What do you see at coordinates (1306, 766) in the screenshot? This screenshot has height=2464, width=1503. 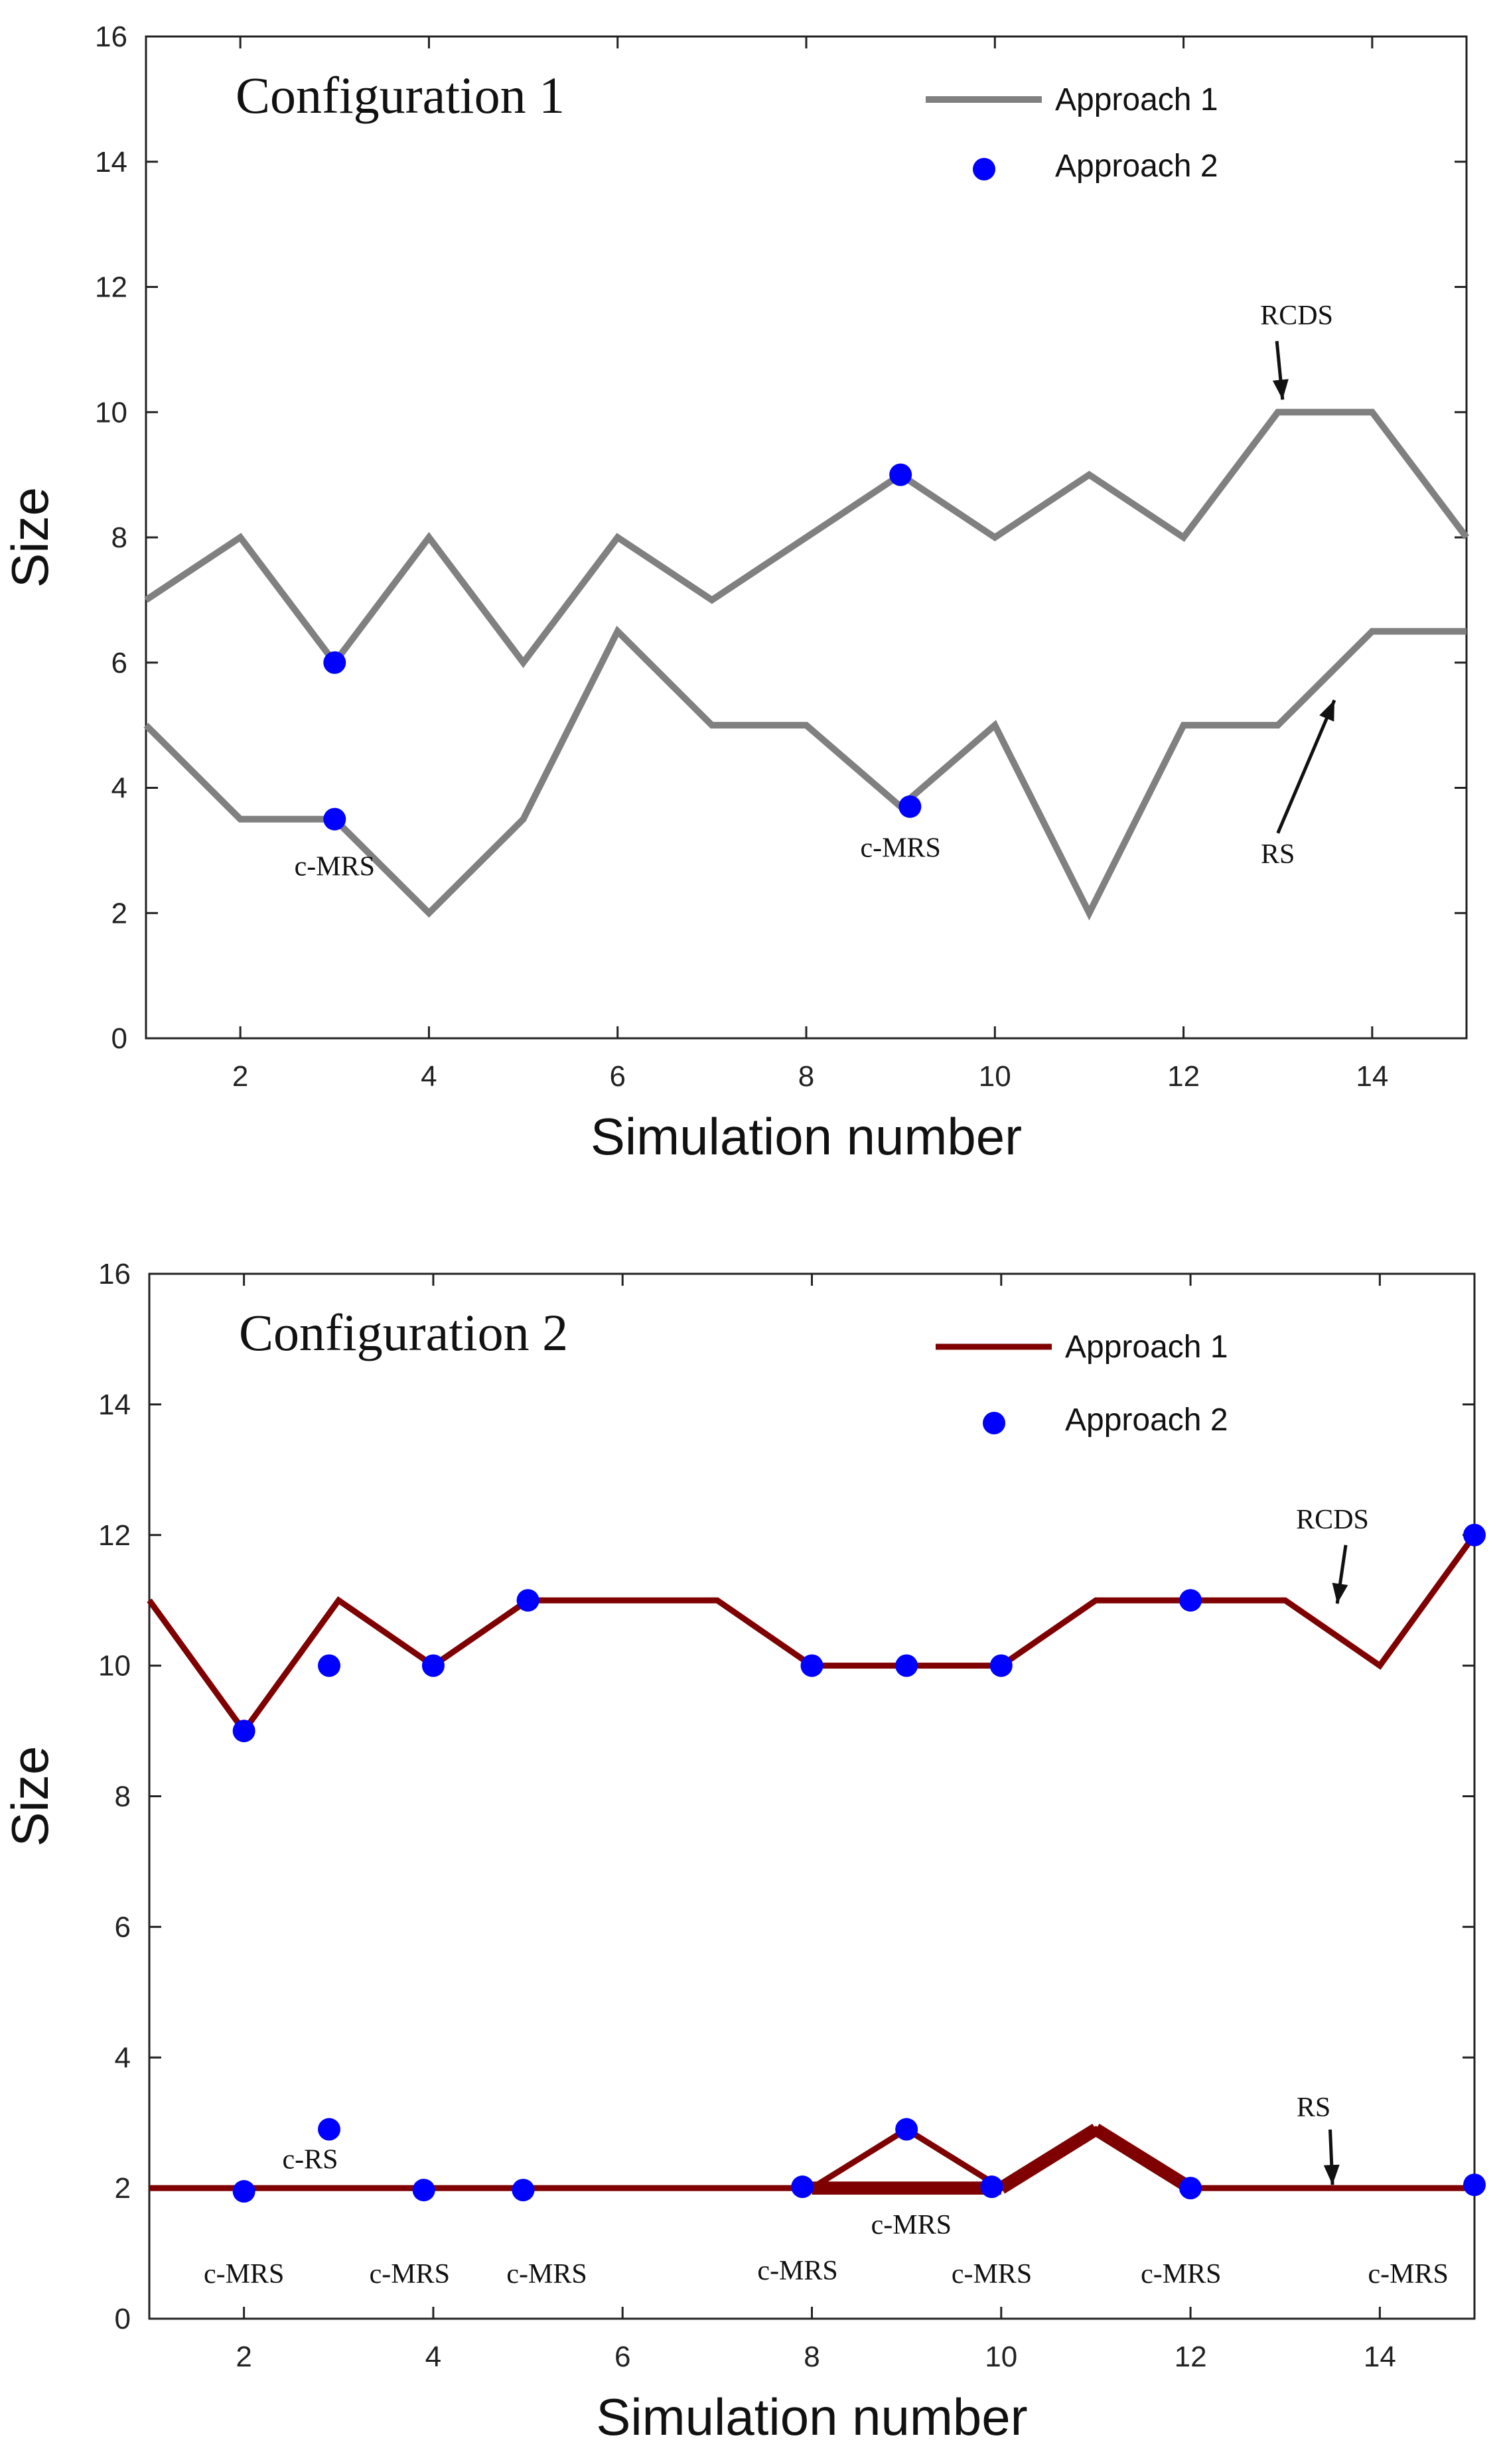 I see `rs-arrow` at bounding box center [1306, 766].